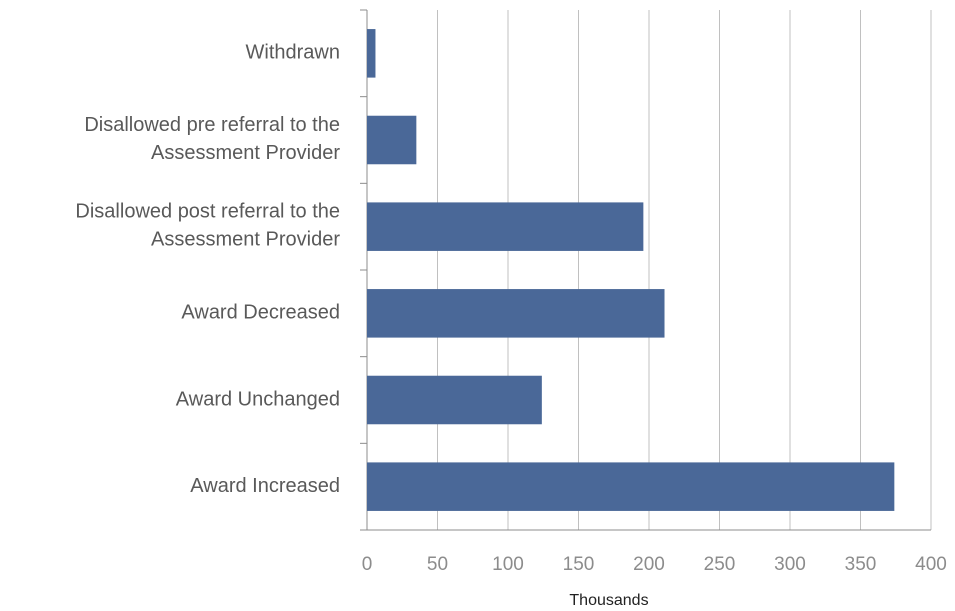 The width and height of the screenshot is (955, 611). I want to click on y-tick-label: Withdrawn, so click(293, 53).